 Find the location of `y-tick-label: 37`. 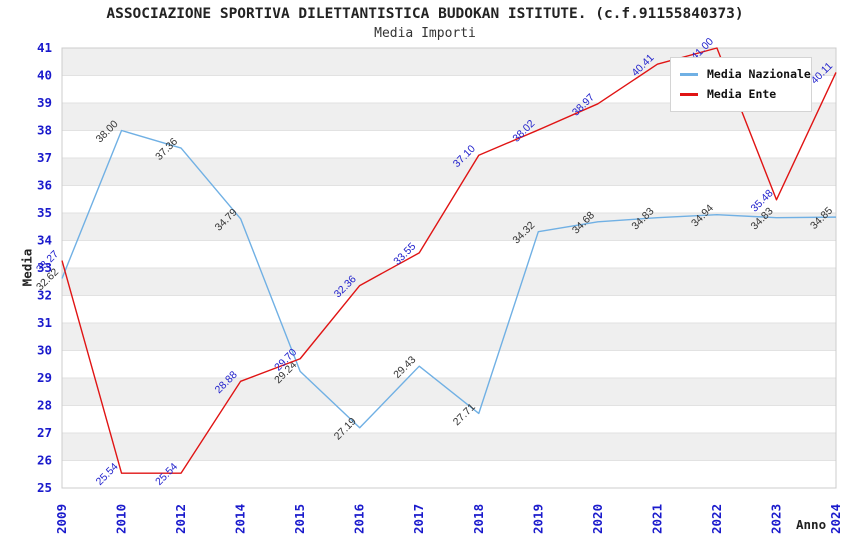

y-tick-label: 37 is located at coordinates (44, 157).